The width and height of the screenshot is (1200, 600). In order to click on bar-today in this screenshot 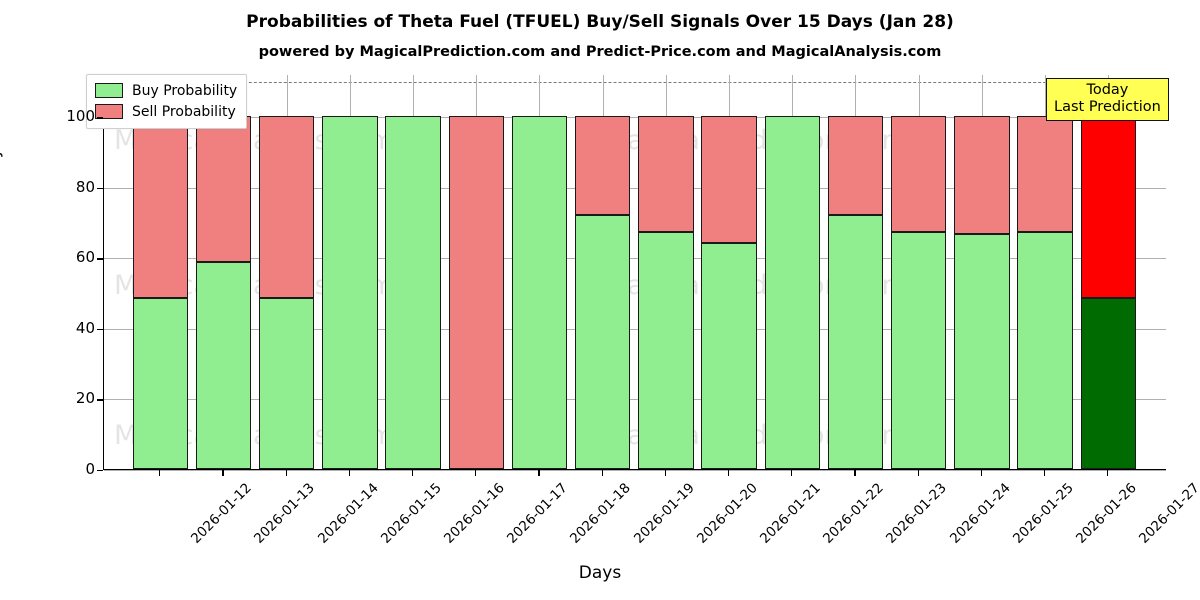, I will do `click(1108, 271)`.